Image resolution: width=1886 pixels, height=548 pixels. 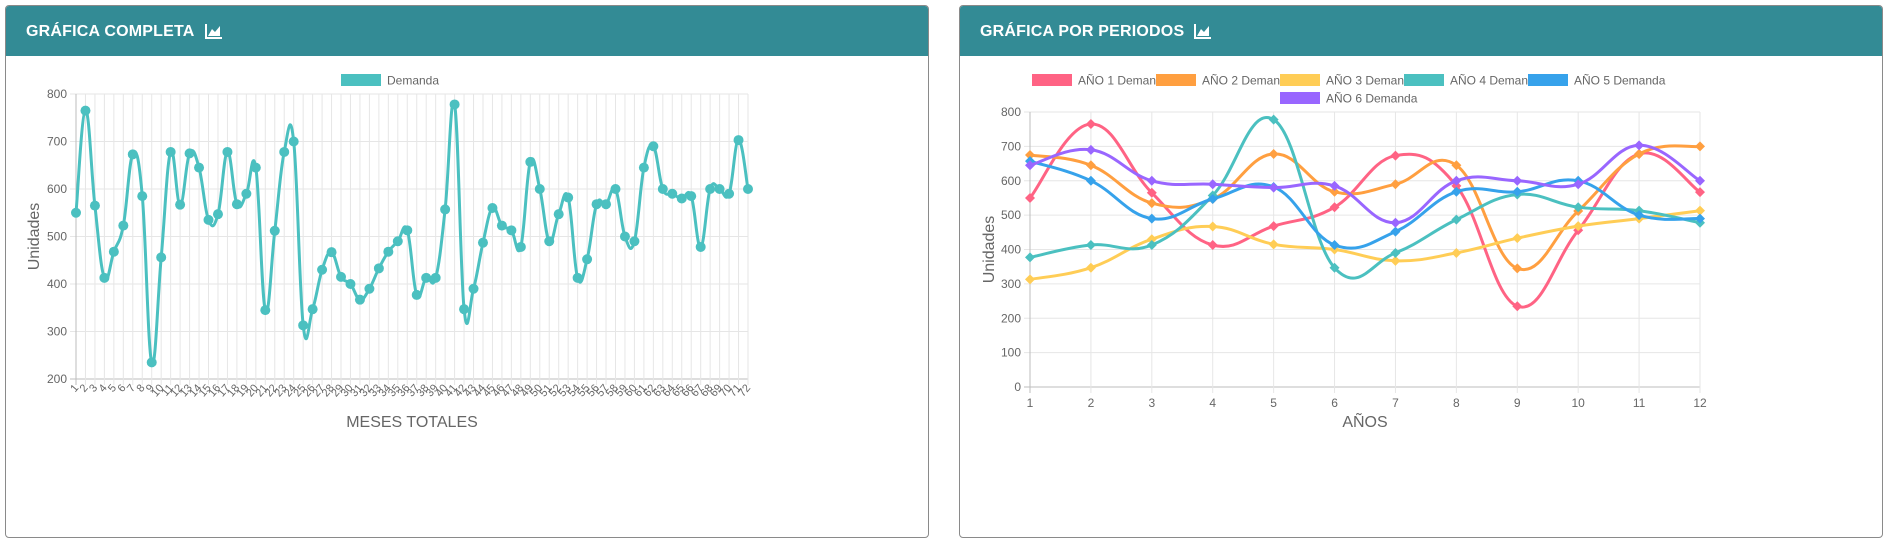 I want to click on y-tick-label: 200, so click(x=1011, y=318).